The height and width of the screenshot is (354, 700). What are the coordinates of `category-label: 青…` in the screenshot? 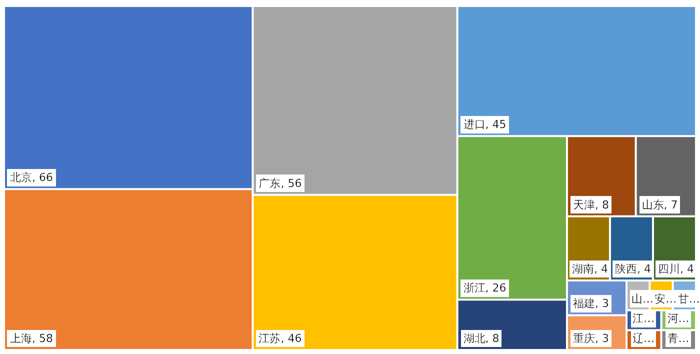 It's located at (678, 338).